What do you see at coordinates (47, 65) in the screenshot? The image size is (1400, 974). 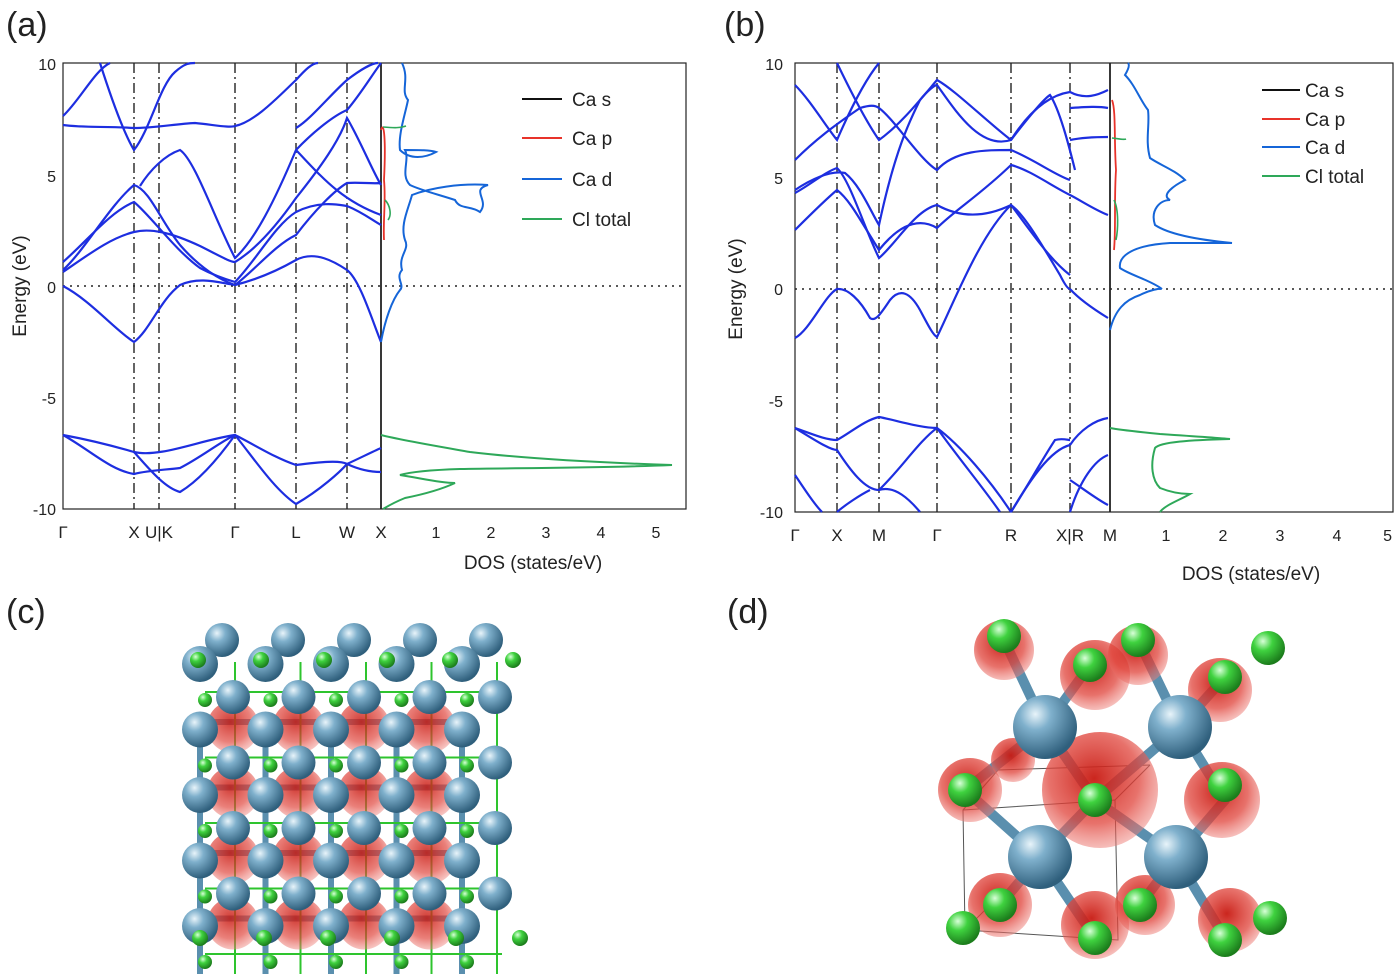 I see `y-tick-a-10: 10` at bounding box center [47, 65].